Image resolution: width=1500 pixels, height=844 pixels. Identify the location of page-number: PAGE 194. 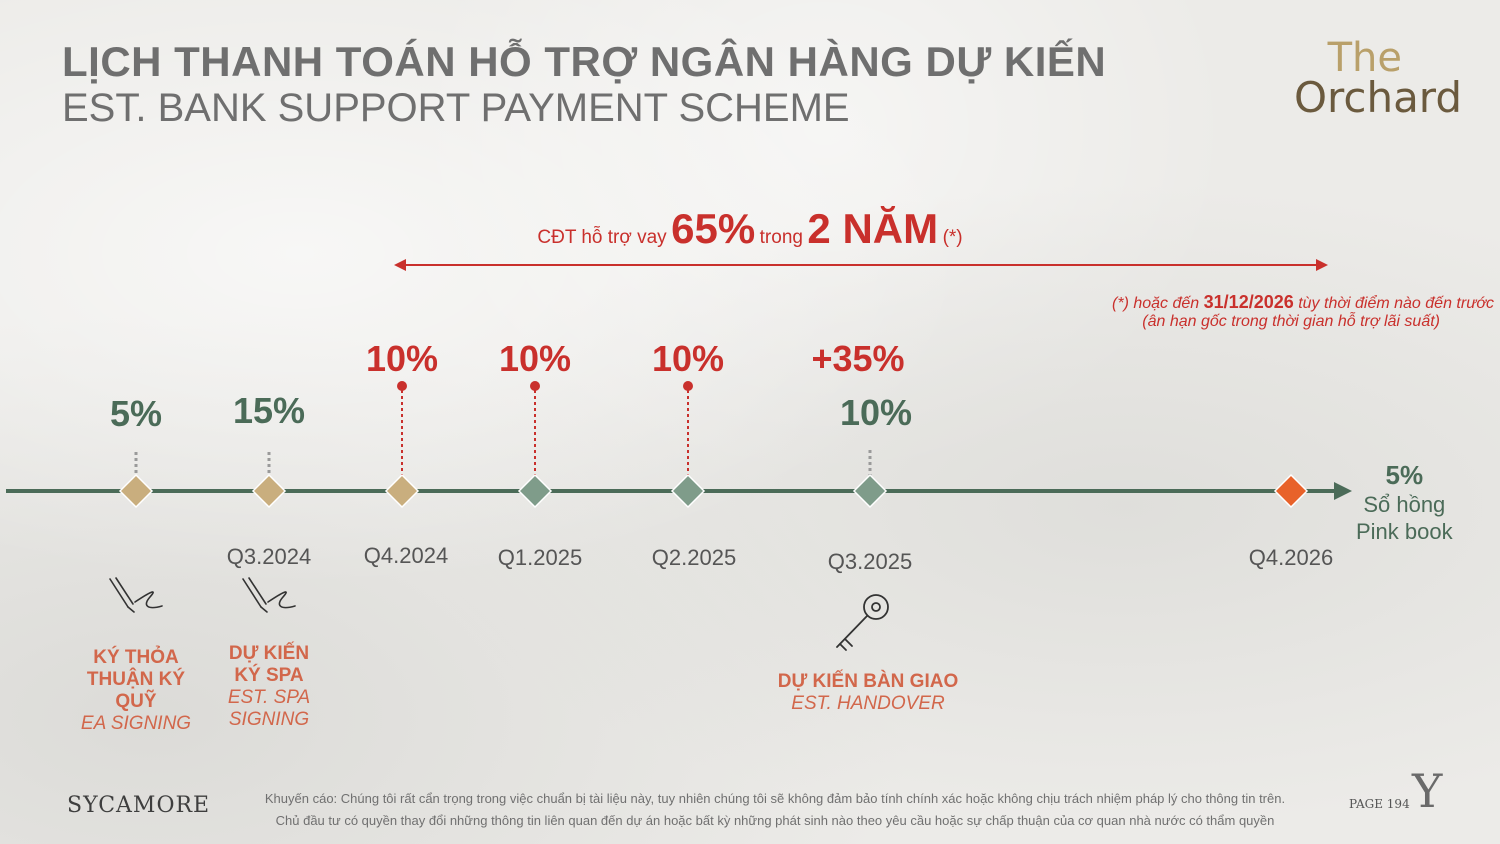
(1379, 804).